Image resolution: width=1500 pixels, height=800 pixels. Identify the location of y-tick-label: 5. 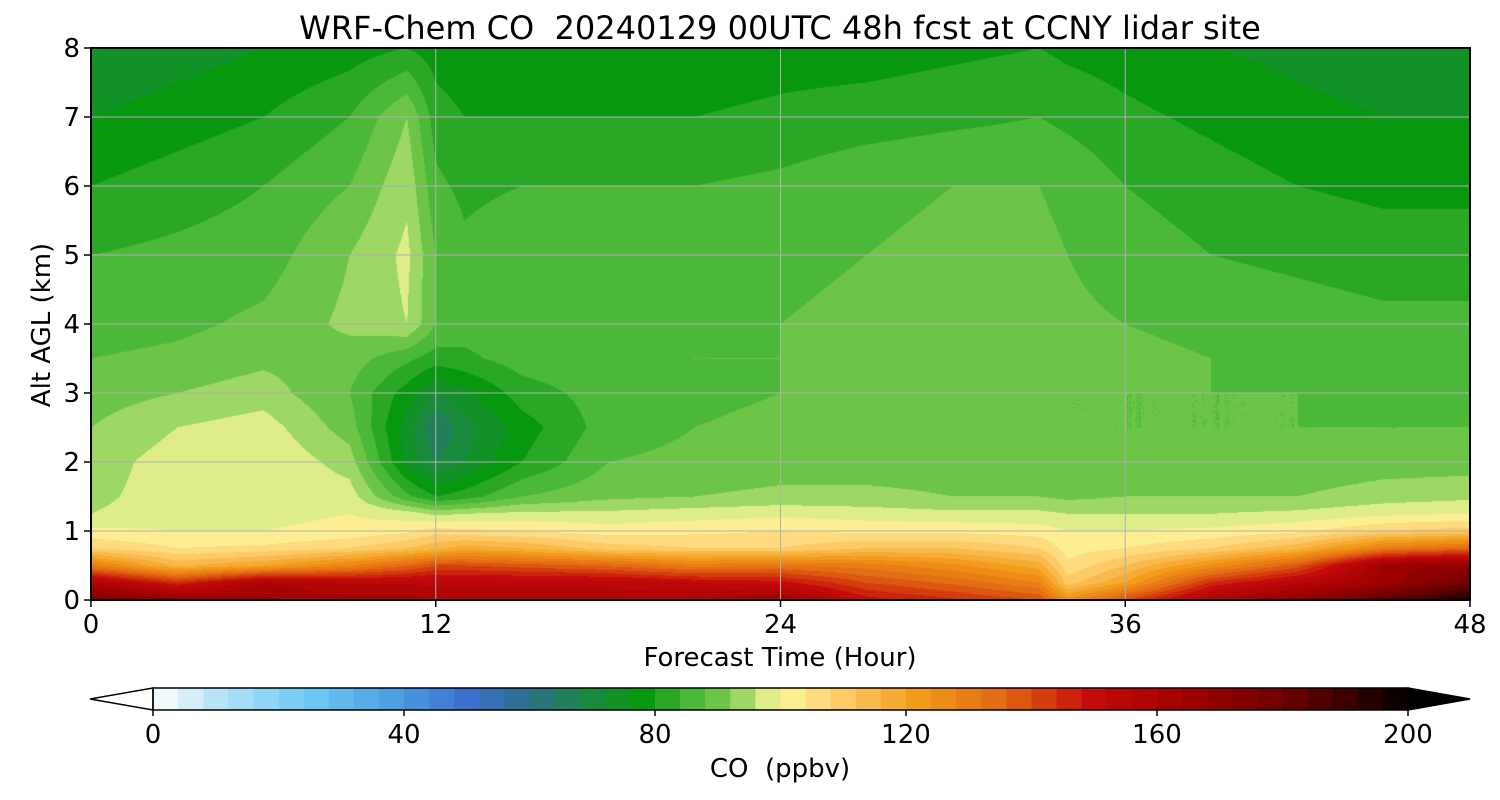
(71, 256).